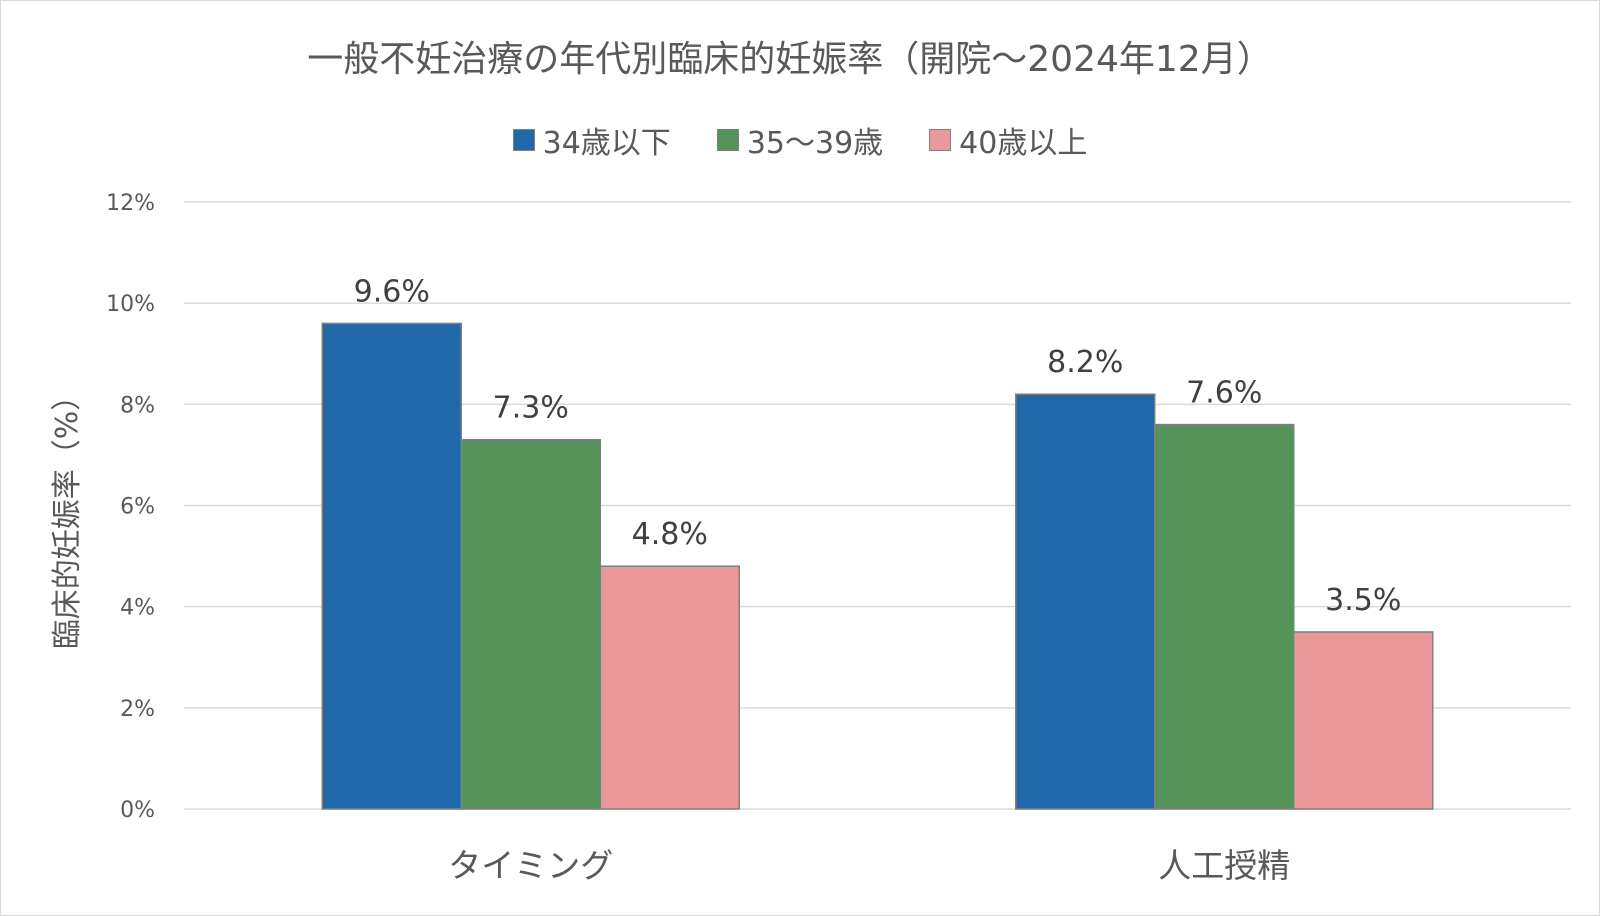  Describe the element at coordinates (530, 865) in the screenshot. I see `x-tick-label: タイミング` at that location.